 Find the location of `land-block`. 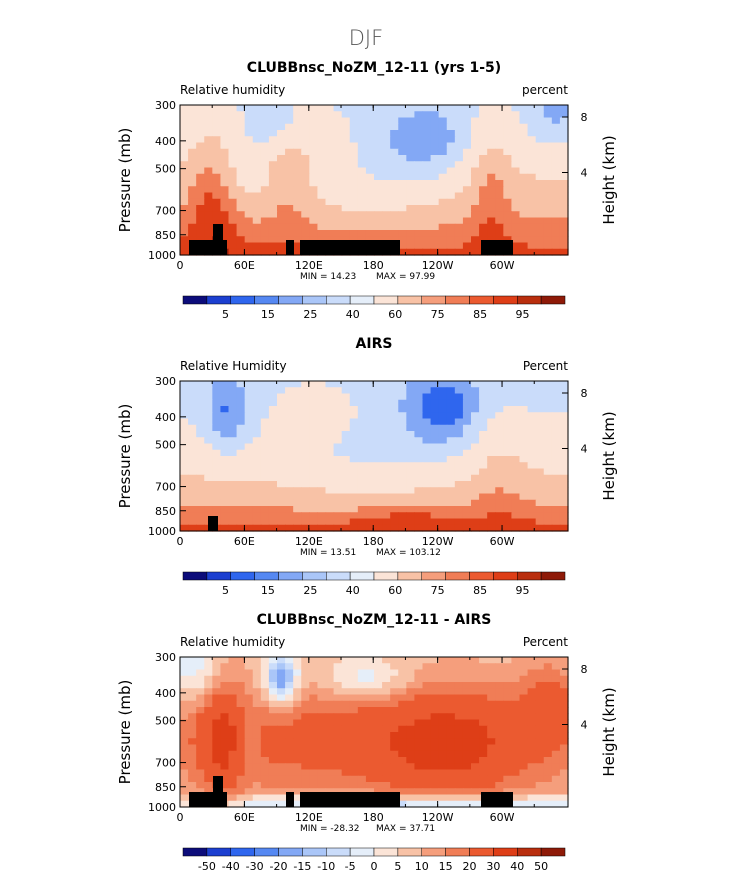

land-block is located at coordinates (290, 247).